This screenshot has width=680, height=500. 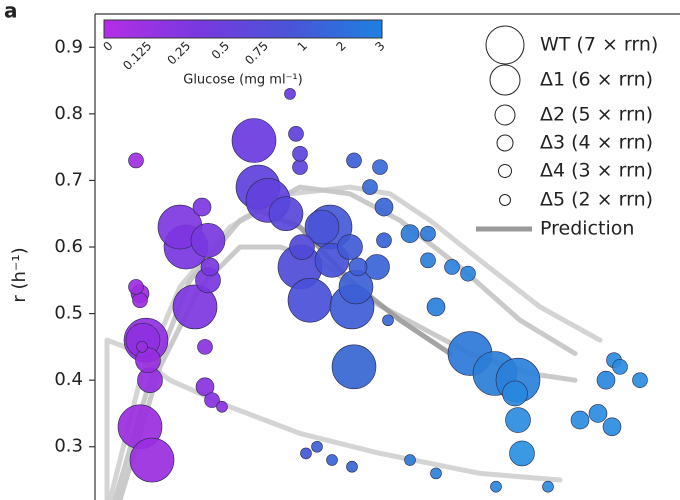 What do you see at coordinates (587, 229) in the screenshot?
I see `legend-label: Prediction` at bounding box center [587, 229].